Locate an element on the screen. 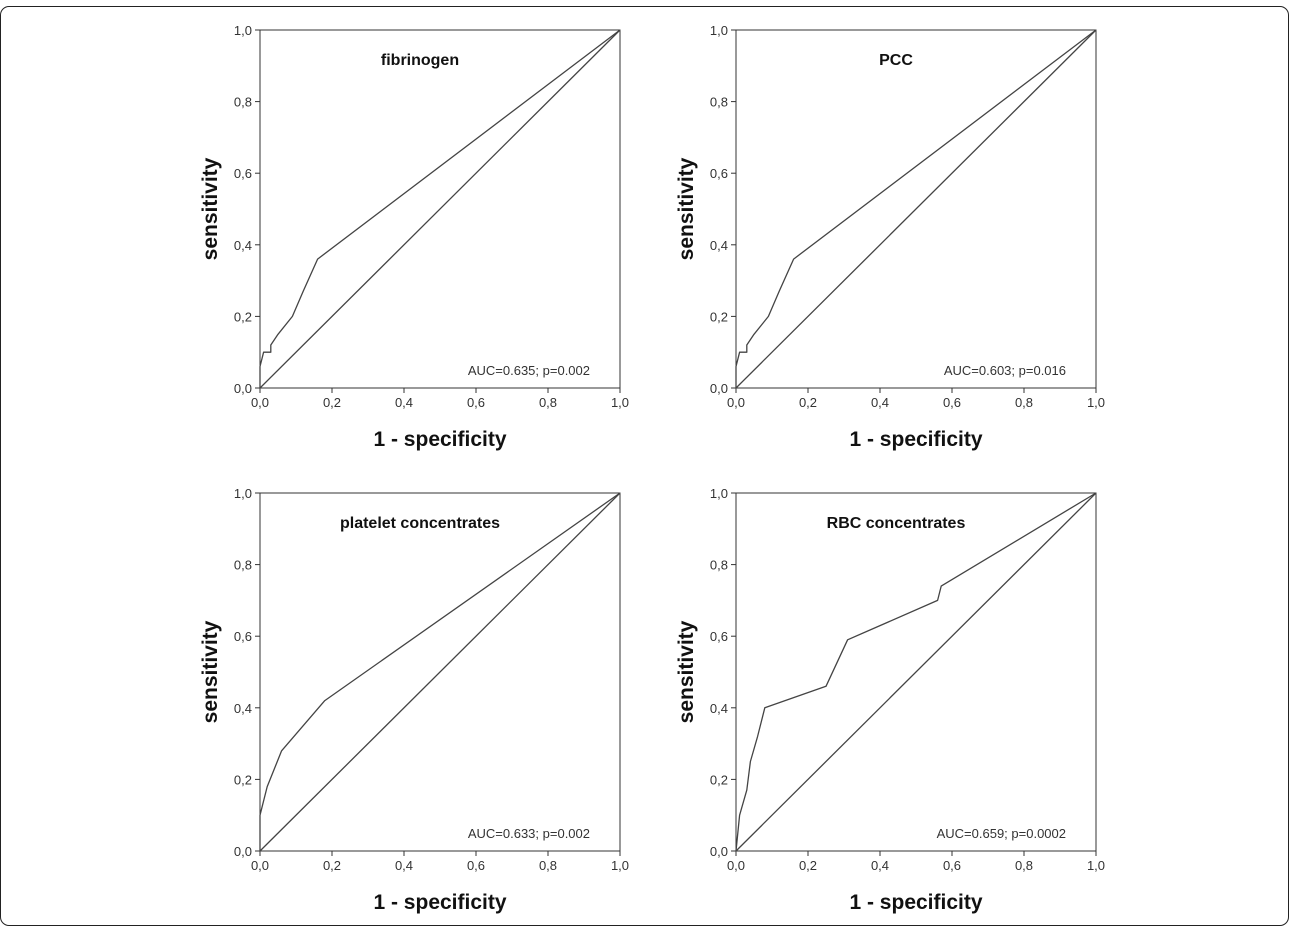  chart-title: RBC concentrates is located at coordinates (896, 523).